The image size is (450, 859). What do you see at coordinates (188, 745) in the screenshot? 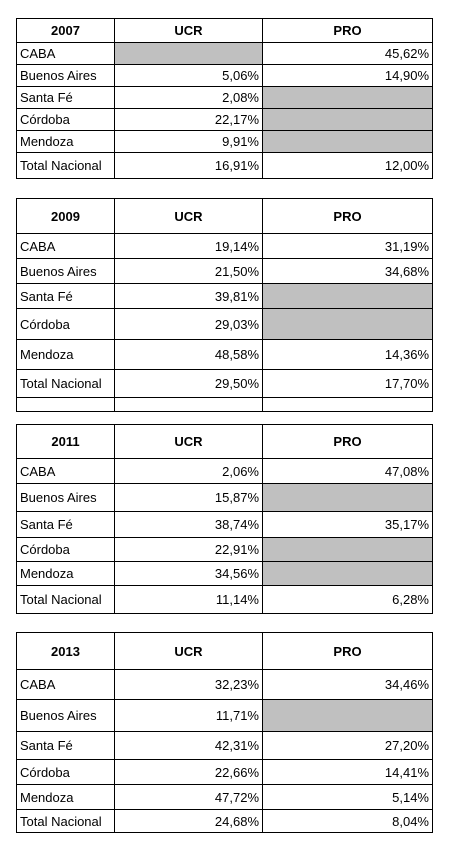
I see `ucr-cell: 42,31%` at bounding box center [188, 745].